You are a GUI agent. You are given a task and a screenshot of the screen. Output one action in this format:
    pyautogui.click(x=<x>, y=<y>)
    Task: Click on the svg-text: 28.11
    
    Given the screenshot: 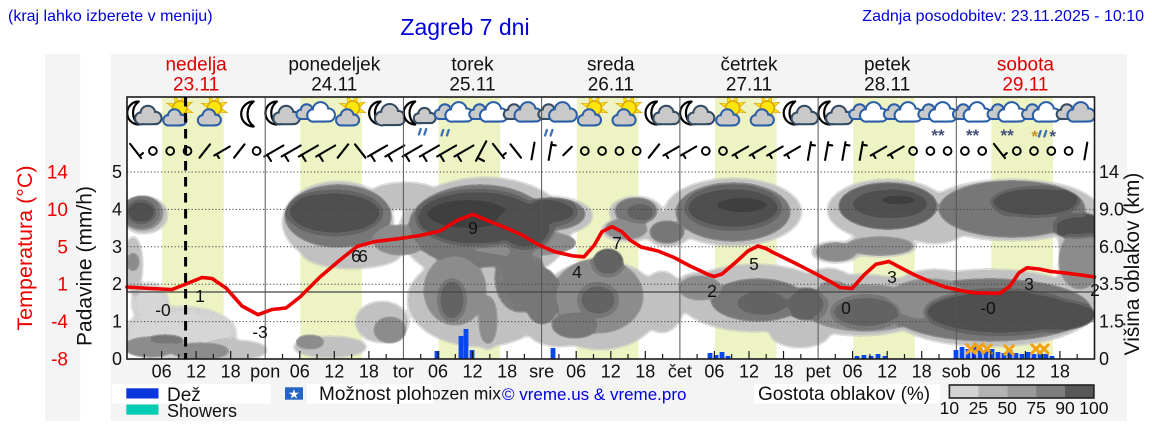 What is the action you would take?
    pyautogui.click(x=887, y=85)
    